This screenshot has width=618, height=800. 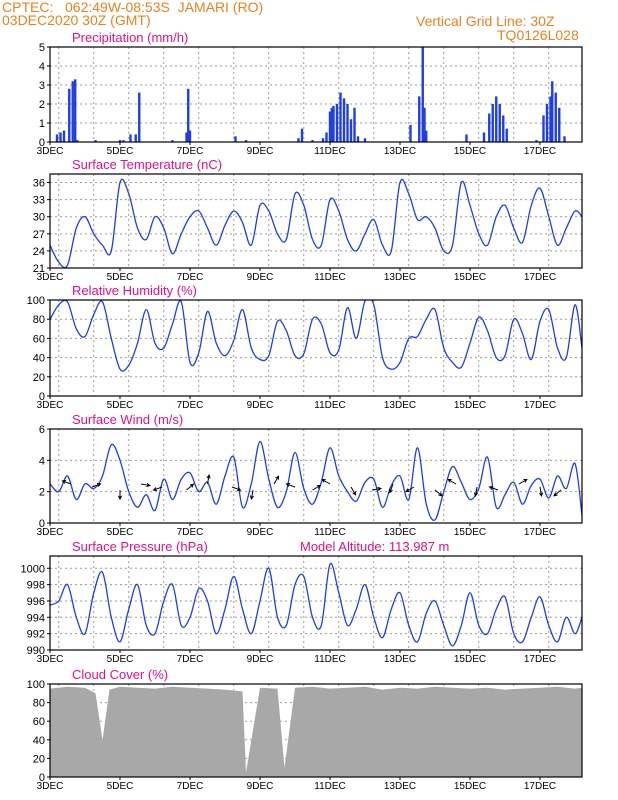 What do you see at coordinates (316, 731) in the screenshot?
I see `cloud-cover-area` at bounding box center [316, 731].